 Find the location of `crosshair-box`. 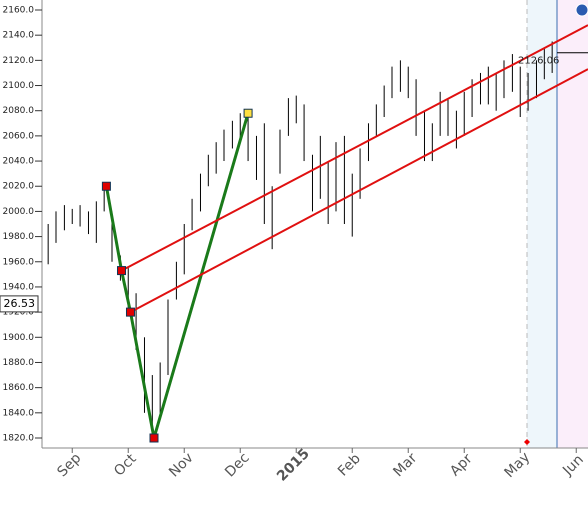

crosshair-box is located at coordinates (19, 304).